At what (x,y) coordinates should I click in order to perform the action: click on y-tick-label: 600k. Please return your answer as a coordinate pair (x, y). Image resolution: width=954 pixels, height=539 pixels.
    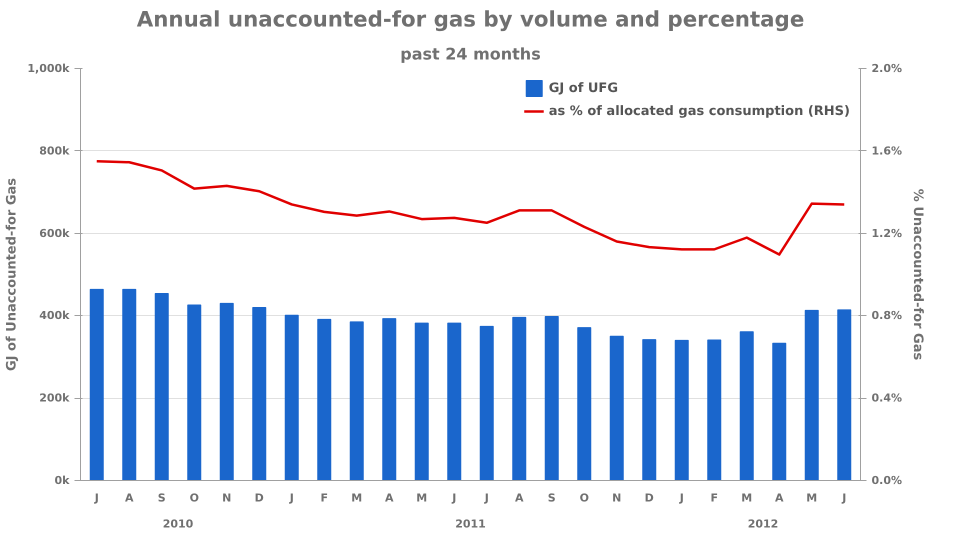
    Looking at the image, I should click on (54, 233).